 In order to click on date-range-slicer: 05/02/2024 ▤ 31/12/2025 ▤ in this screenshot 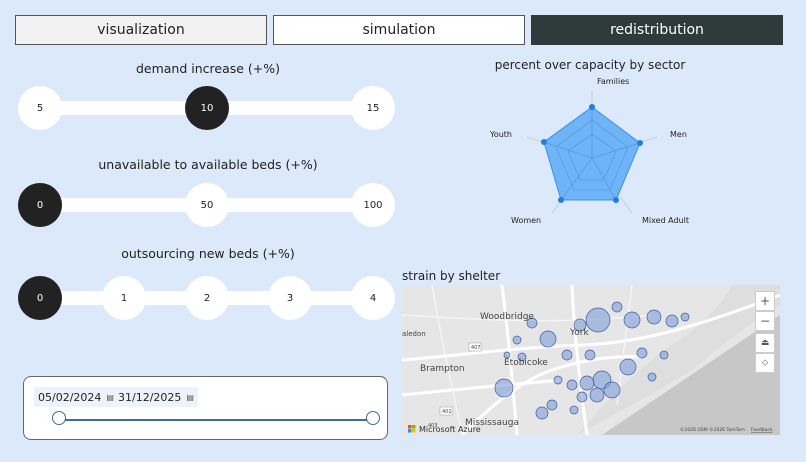, I will do `click(205, 408)`.